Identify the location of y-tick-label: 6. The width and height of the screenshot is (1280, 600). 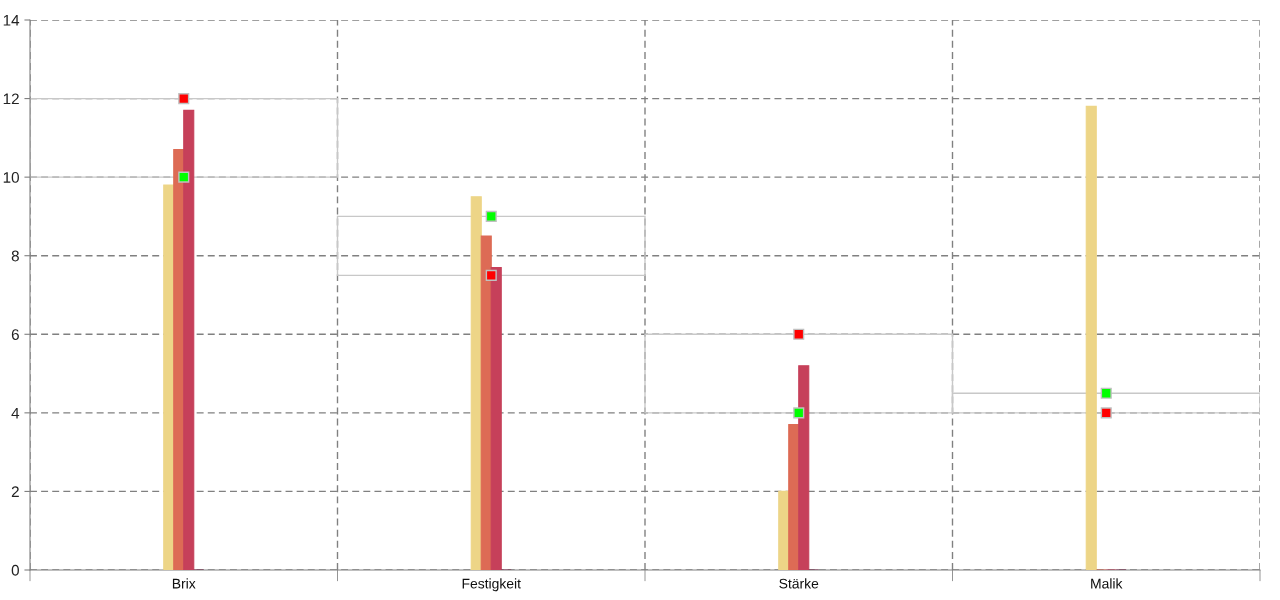
(15, 334).